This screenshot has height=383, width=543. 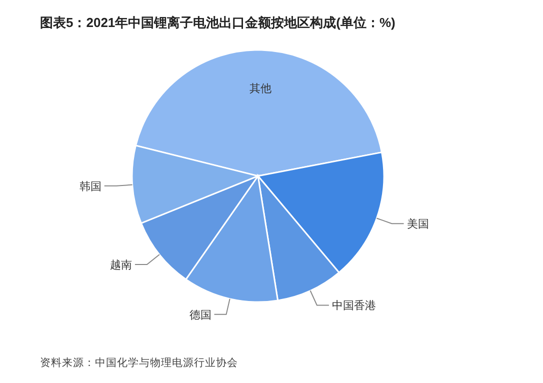 What do you see at coordinates (200, 315) in the screenshot?
I see `slice-label: 德国` at bounding box center [200, 315].